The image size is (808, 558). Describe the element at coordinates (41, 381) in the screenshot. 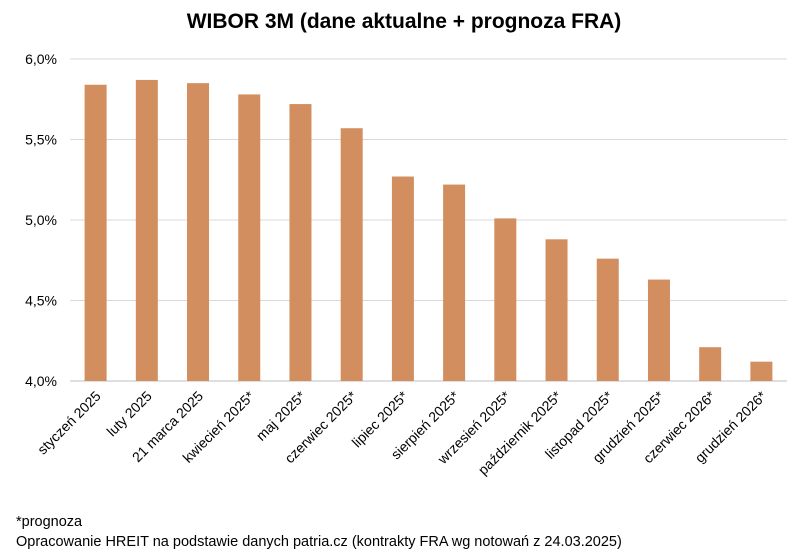

I see `y-tick-label: 4,0%` at that location.